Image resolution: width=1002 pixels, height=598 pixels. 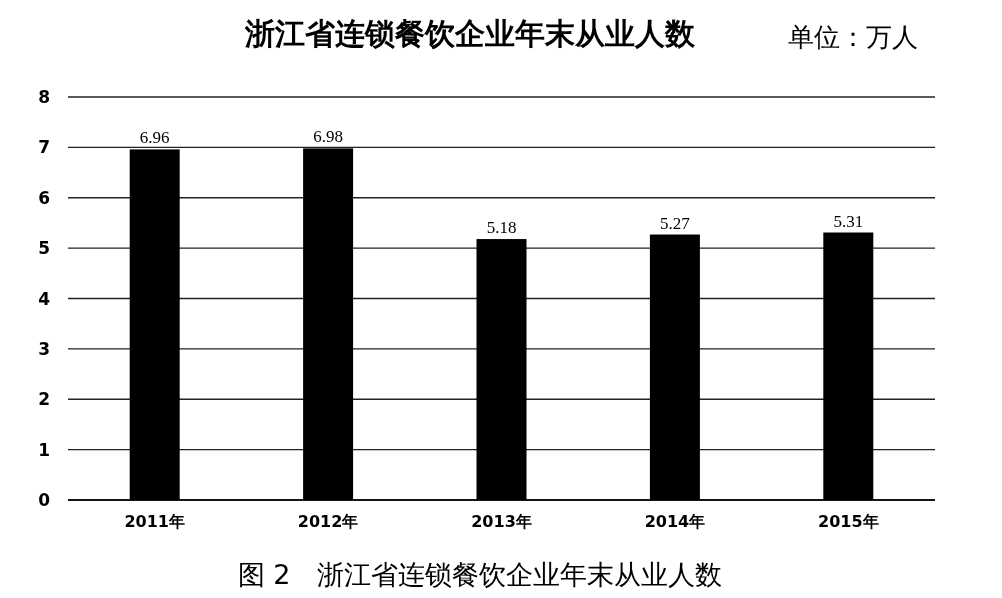 What do you see at coordinates (44, 197) in the screenshot?
I see `y-tick-label: 6` at bounding box center [44, 197].